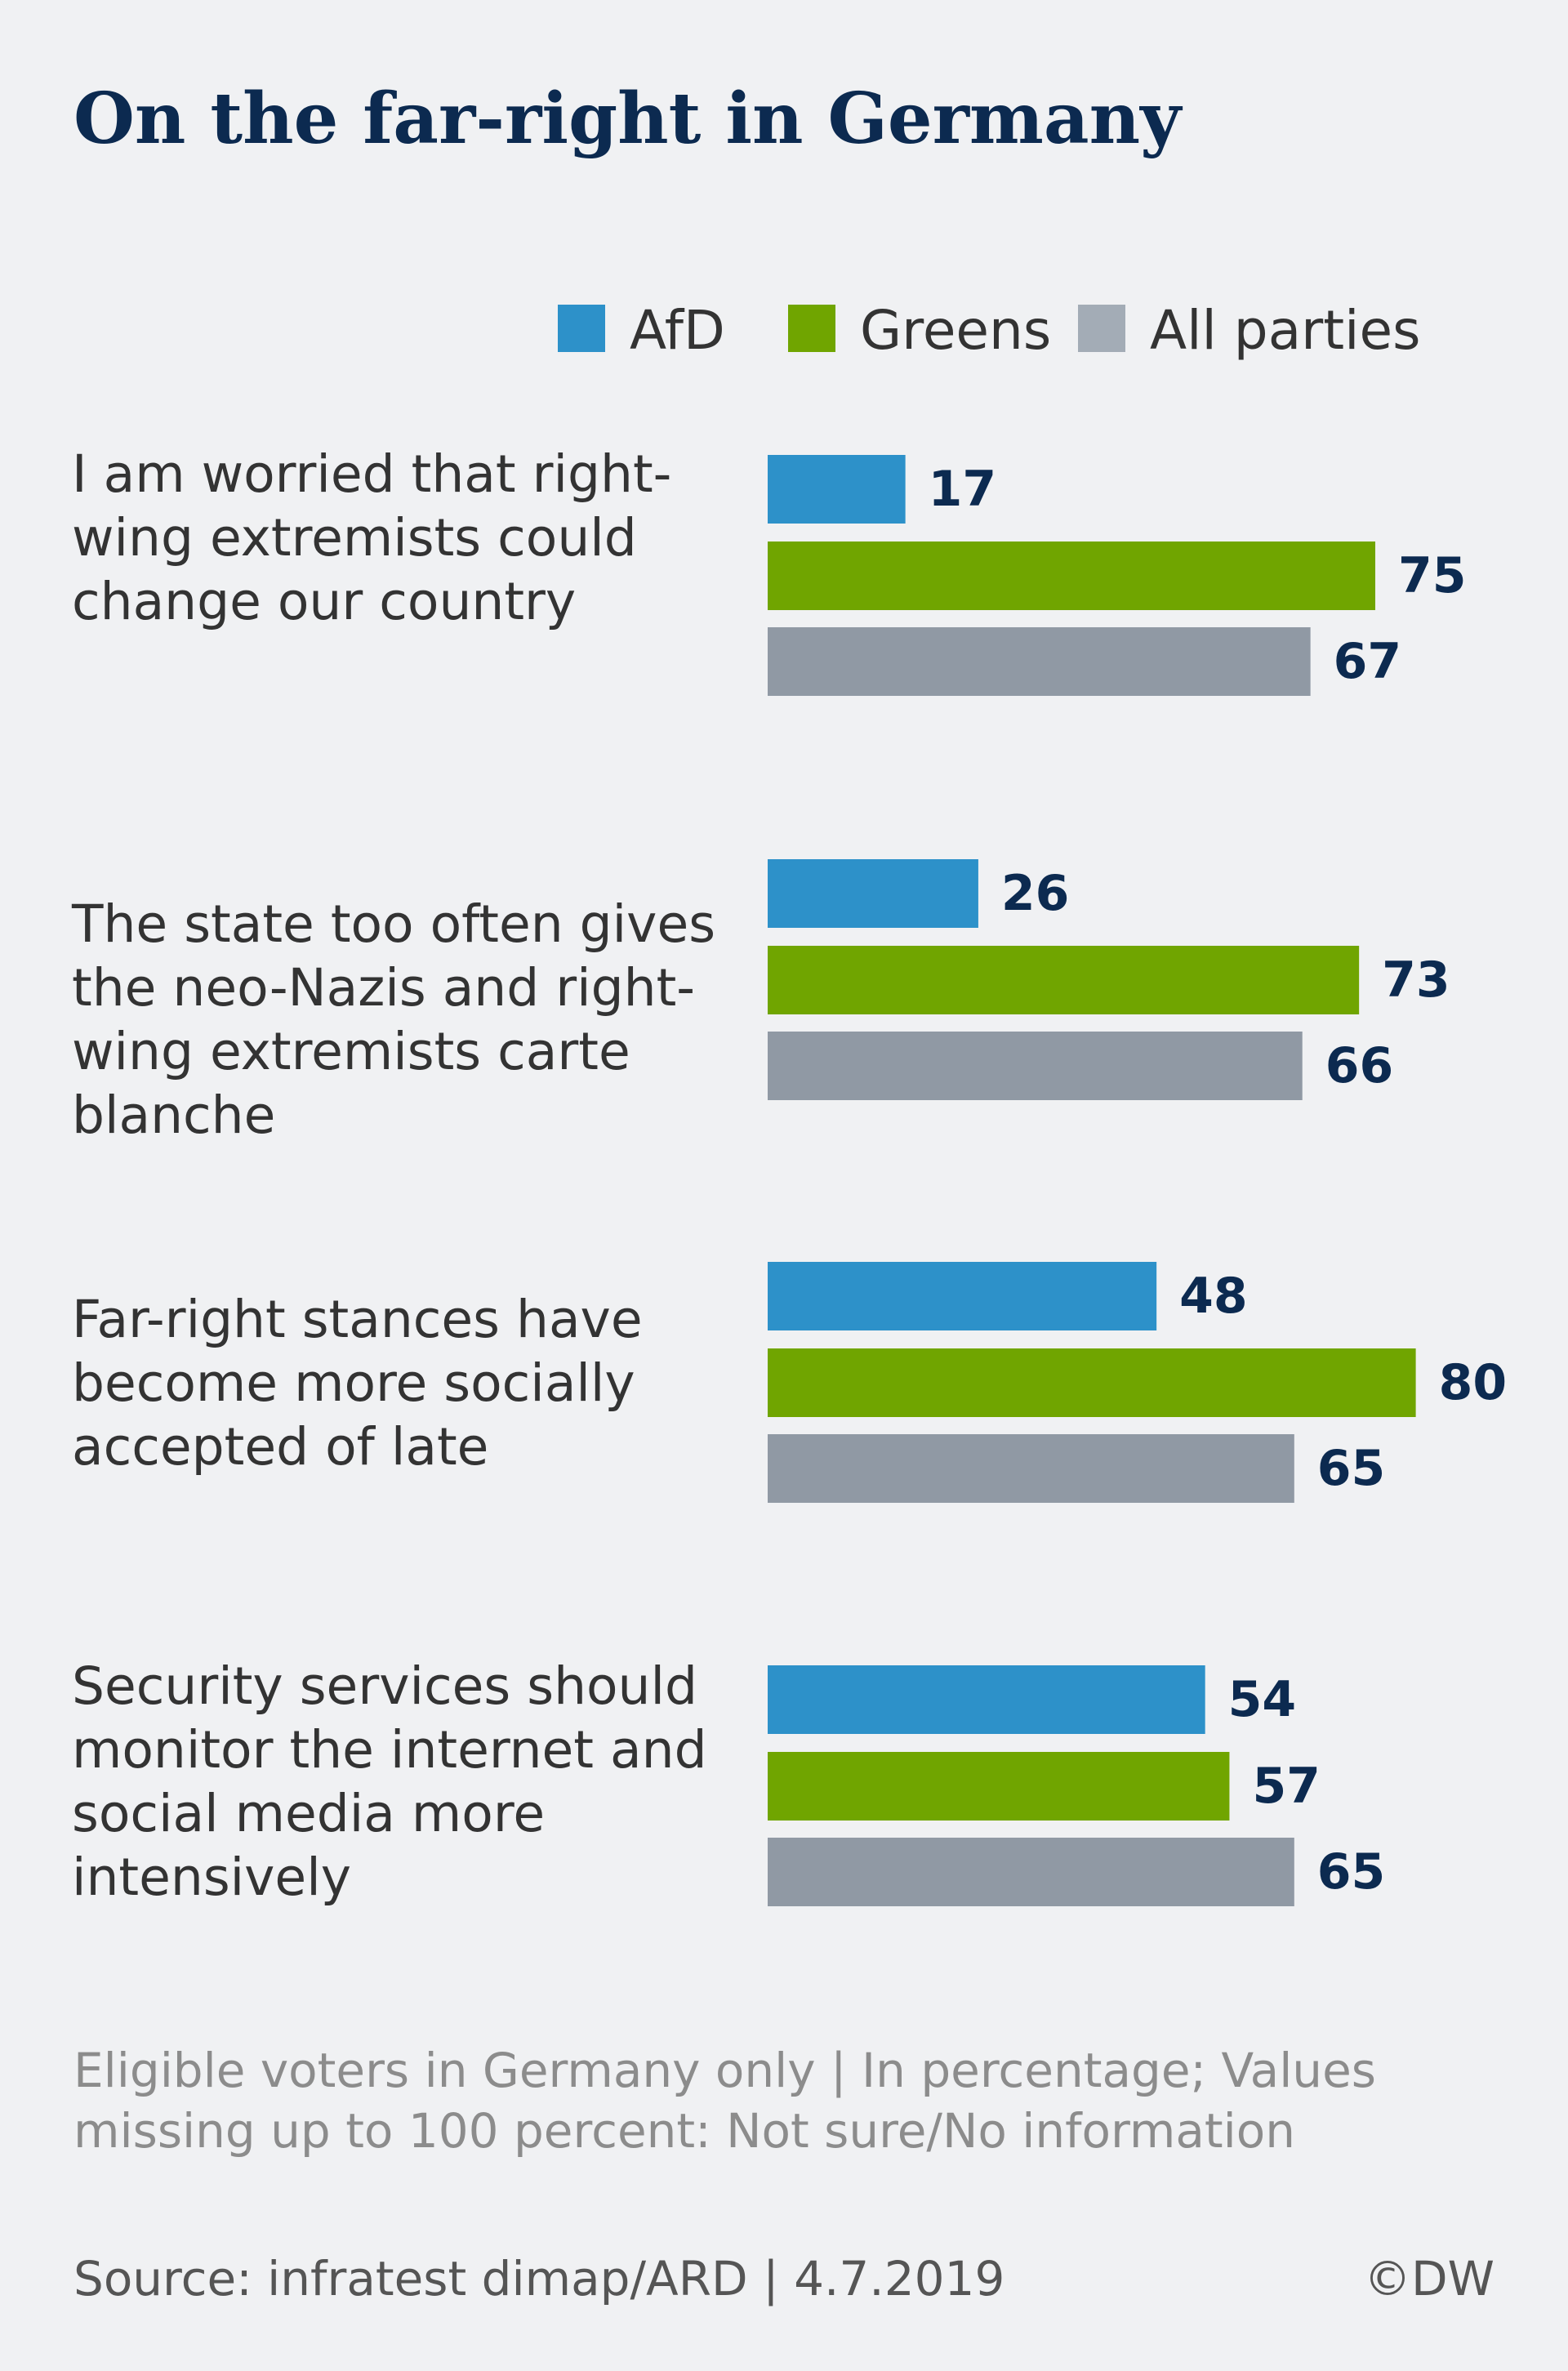 This screenshot has width=1568, height=2371. Describe the element at coordinates (1285, 330) in the screenshot. I see `legend-label-all-parties: All parties` at that location.